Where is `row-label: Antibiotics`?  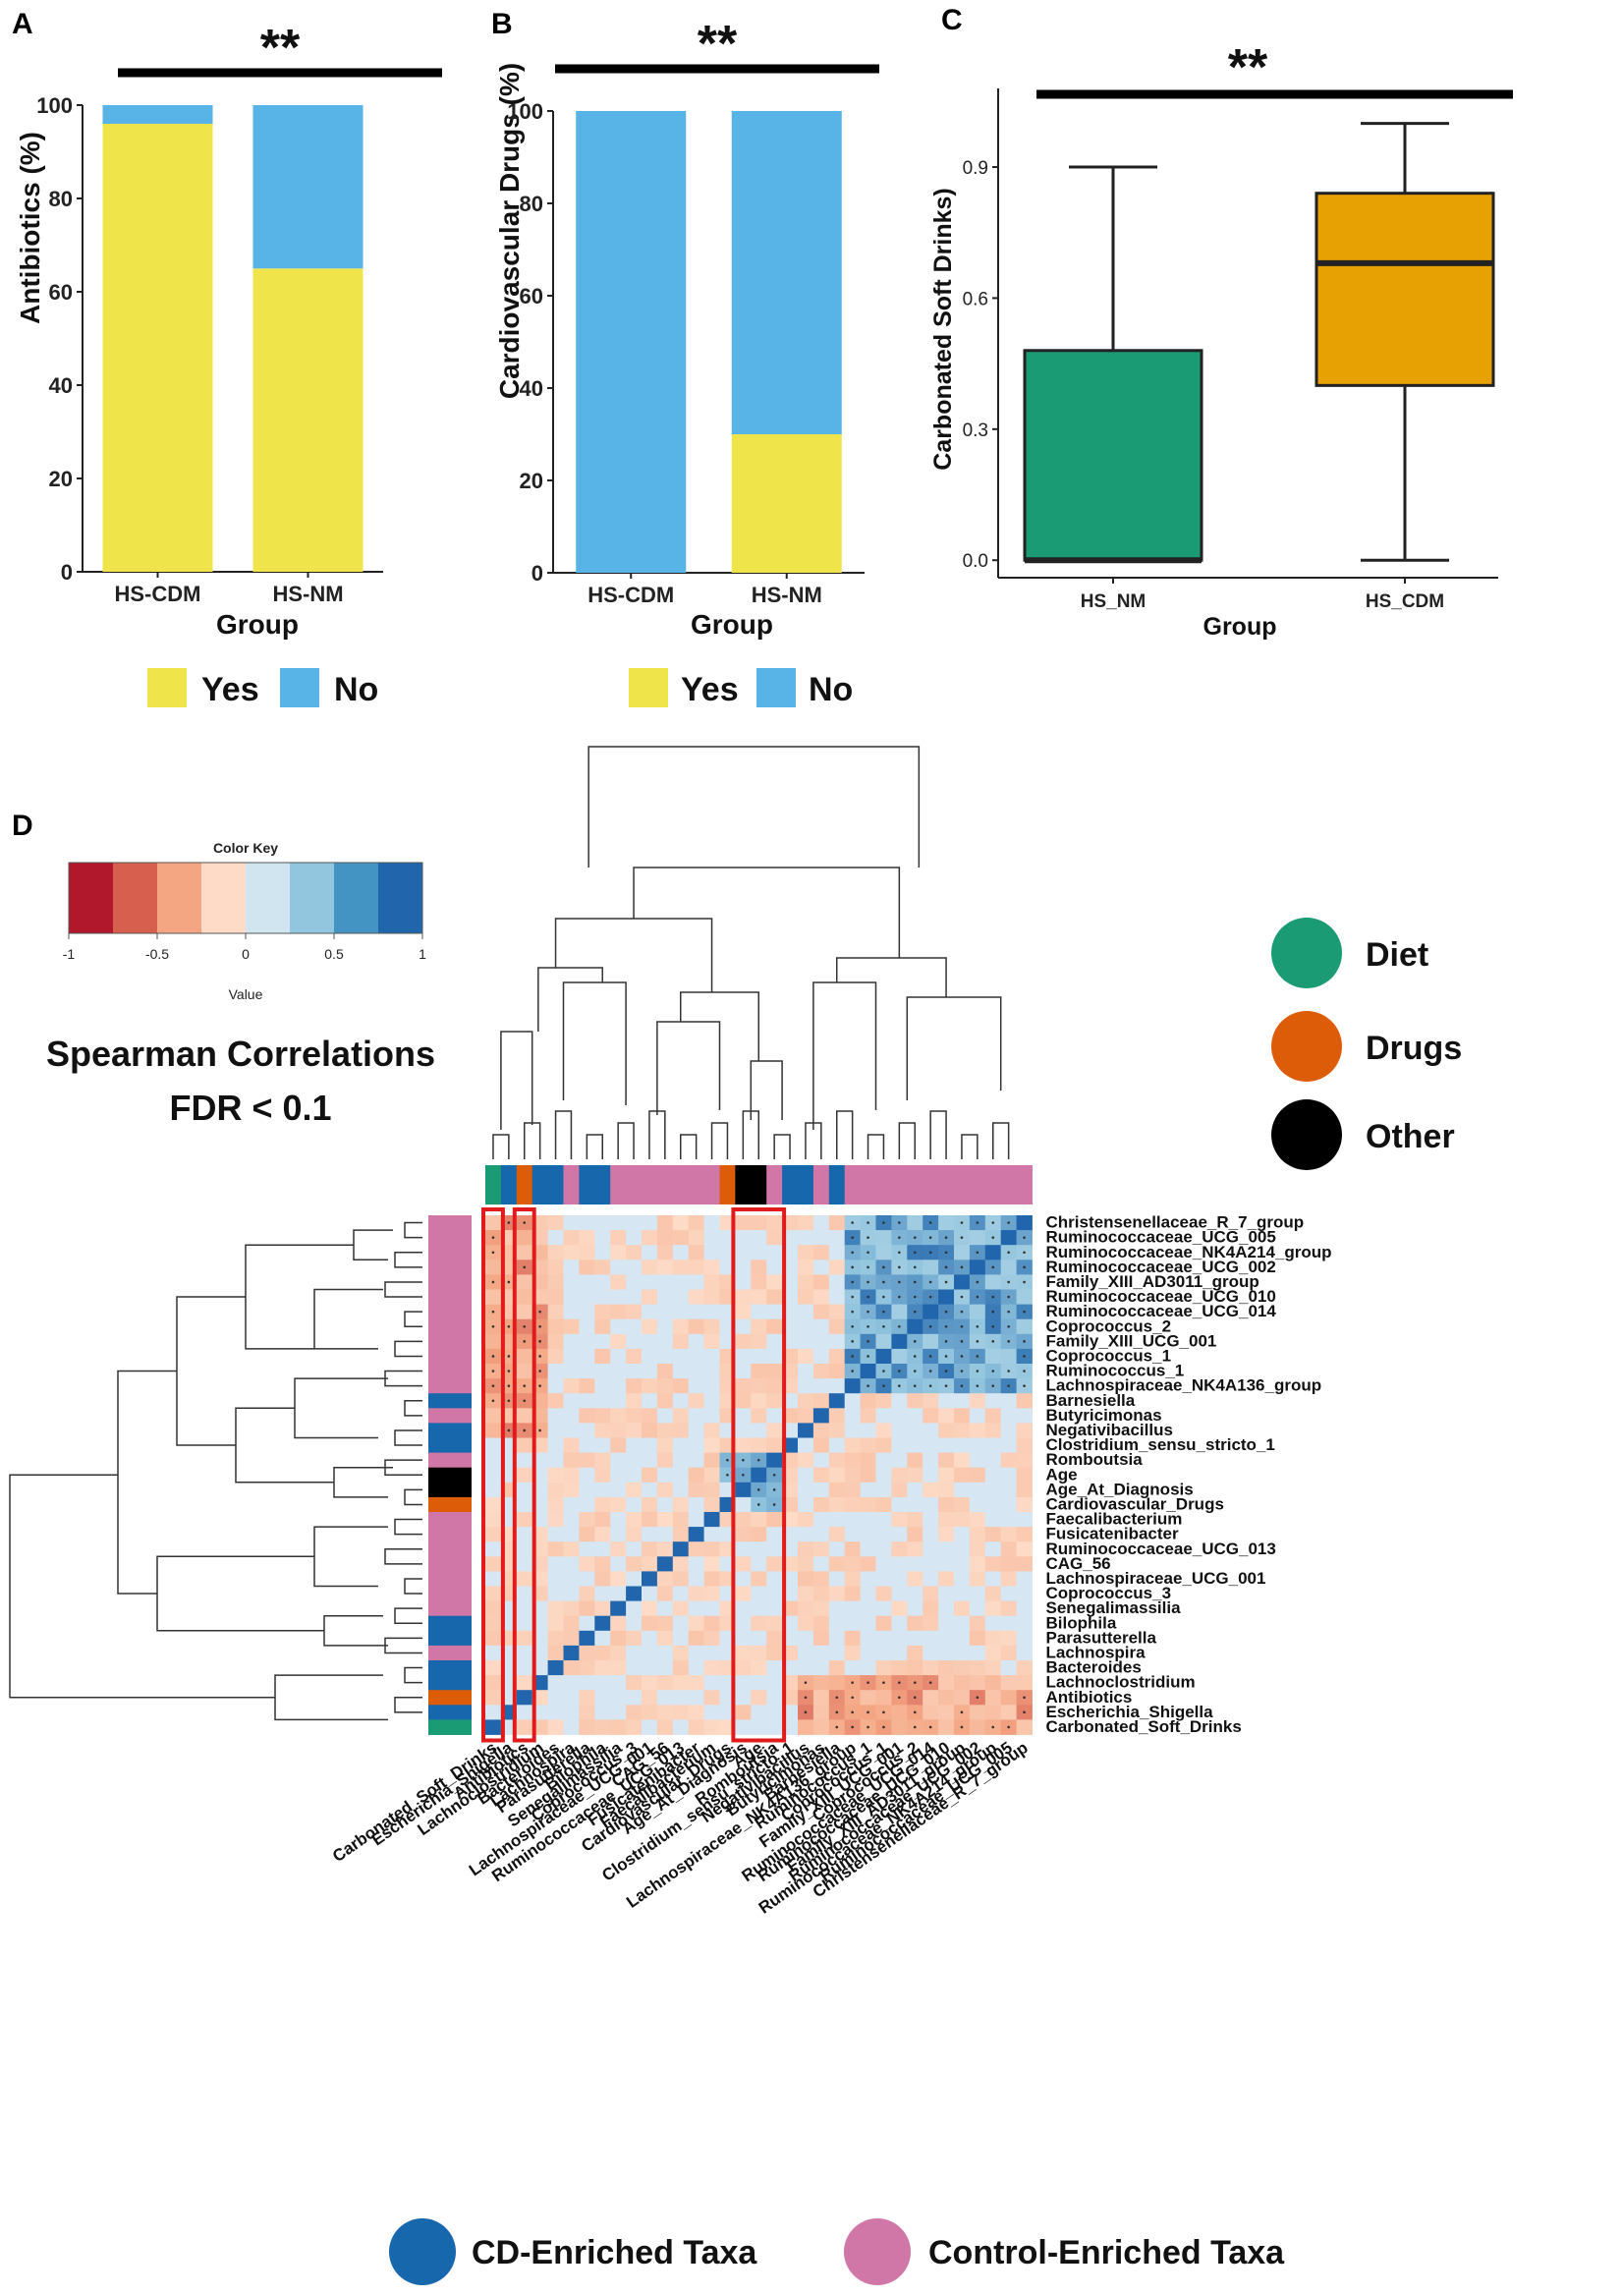 row-label: Antibiotics is located at coordinates (1090, 1697).